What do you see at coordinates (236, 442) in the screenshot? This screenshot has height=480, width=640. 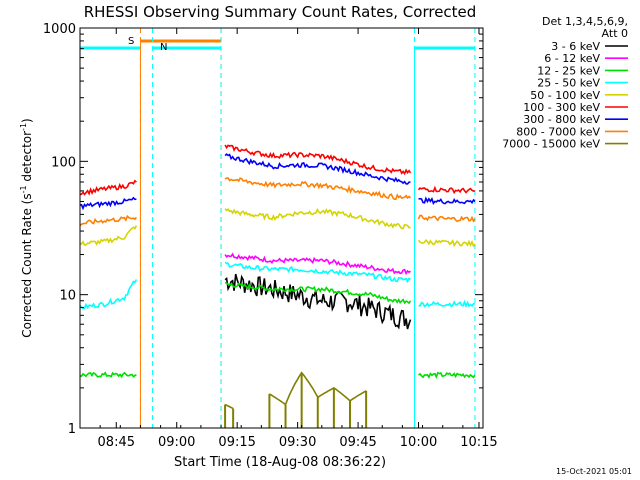 I see `x-tick-label-2: 09:15` at bounding box center [236, 442].